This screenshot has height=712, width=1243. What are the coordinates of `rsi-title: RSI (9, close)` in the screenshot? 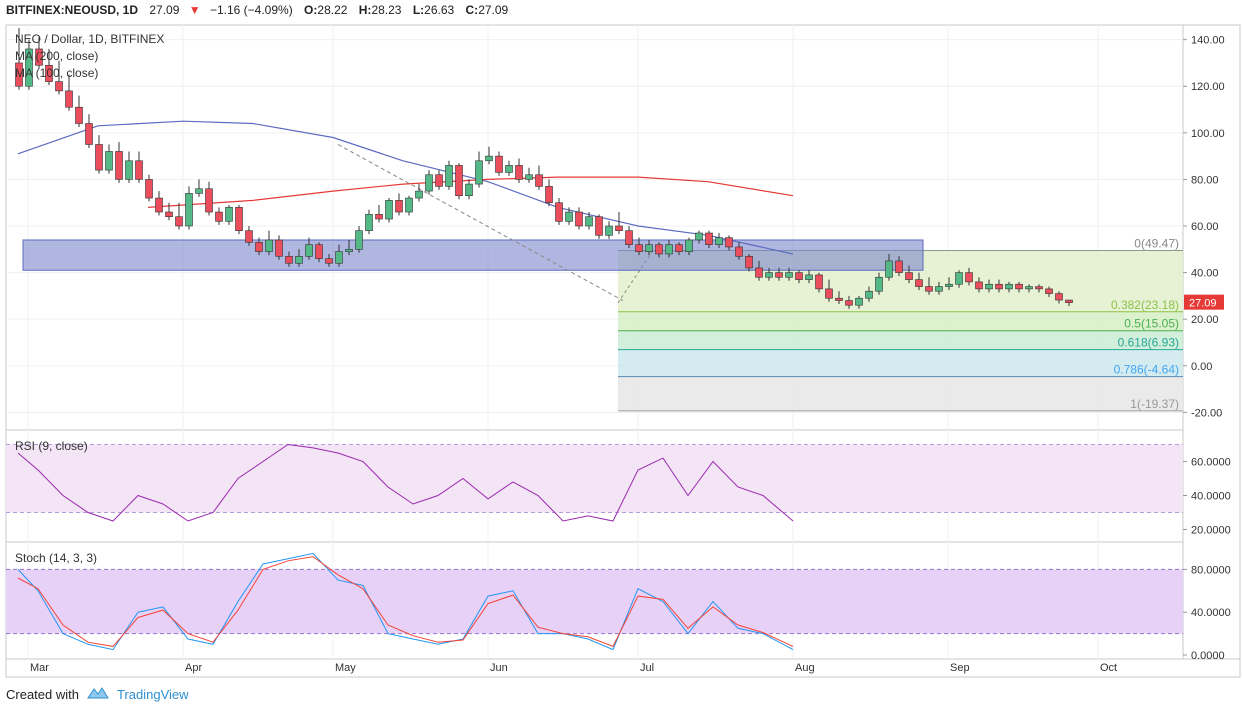 It's located at (51, 446).